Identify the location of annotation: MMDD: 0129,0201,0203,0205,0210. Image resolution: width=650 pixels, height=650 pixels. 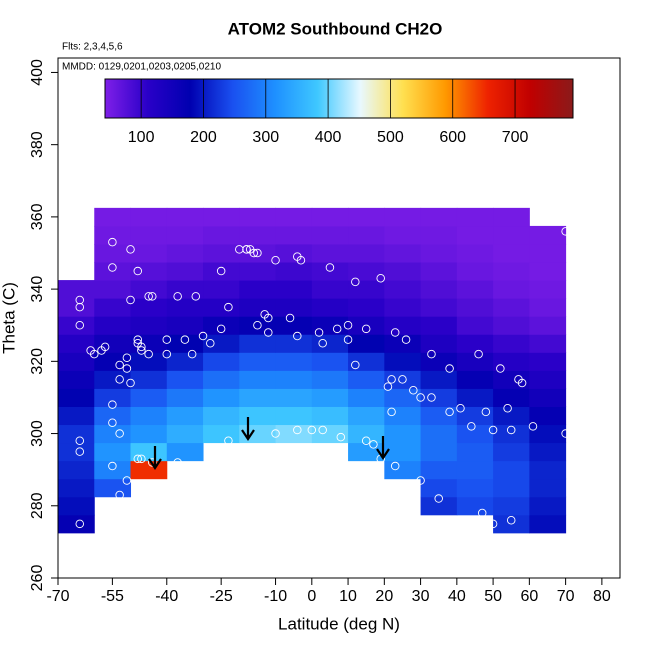
(141, 67).